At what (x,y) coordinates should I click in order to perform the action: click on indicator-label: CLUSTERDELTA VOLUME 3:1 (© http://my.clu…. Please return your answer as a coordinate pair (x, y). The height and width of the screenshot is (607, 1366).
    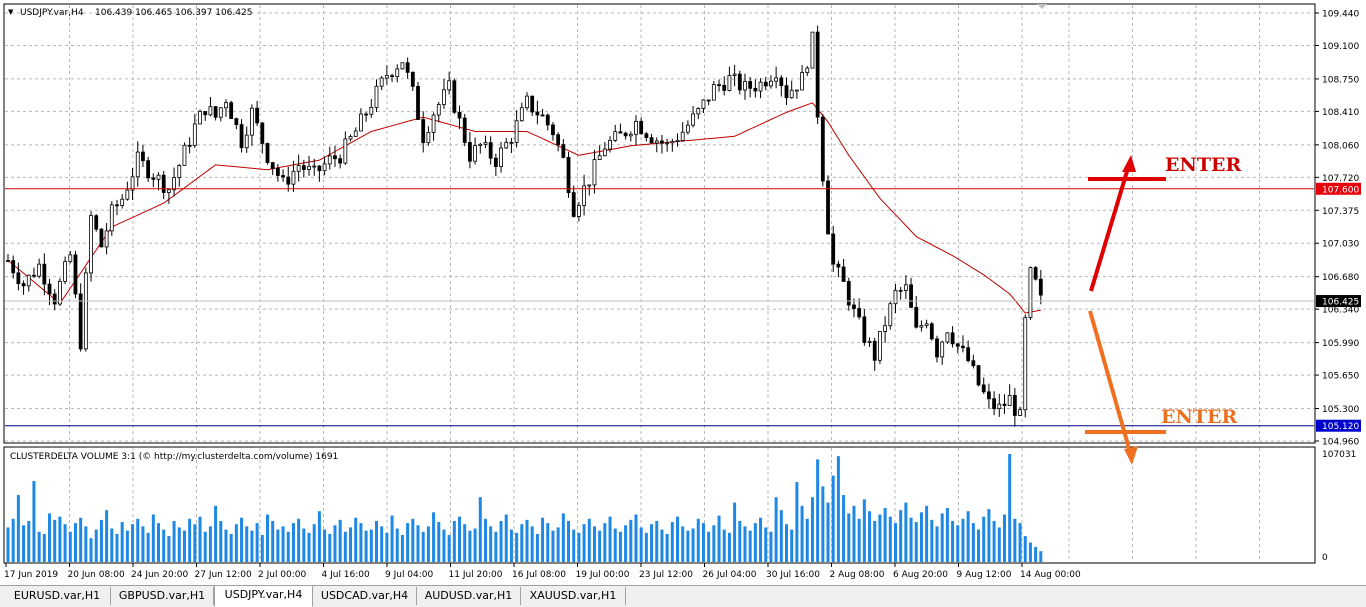
    Looking at the image, I should click on (174, 457).